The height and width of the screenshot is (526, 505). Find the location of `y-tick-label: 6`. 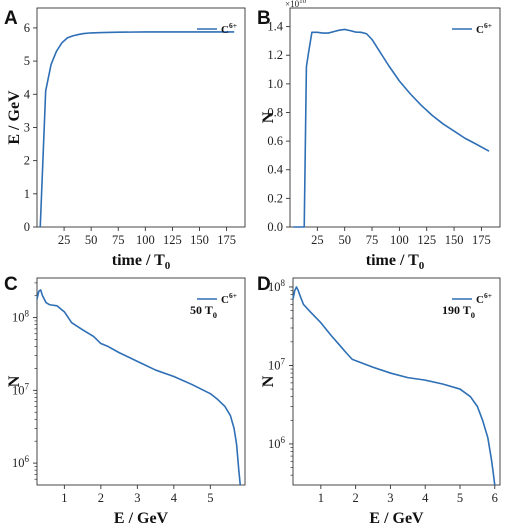

y-tick-label: 6 is located at coordinates (27, 28).